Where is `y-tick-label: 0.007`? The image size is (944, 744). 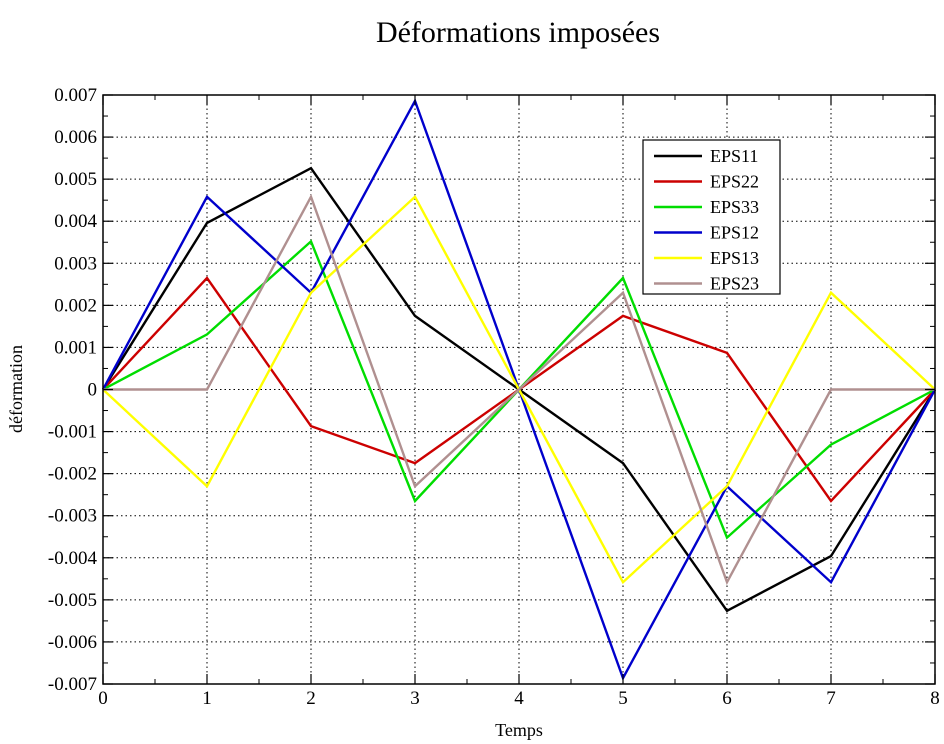 y-tick-label: 0.007 is located at coordinates (75, 95).